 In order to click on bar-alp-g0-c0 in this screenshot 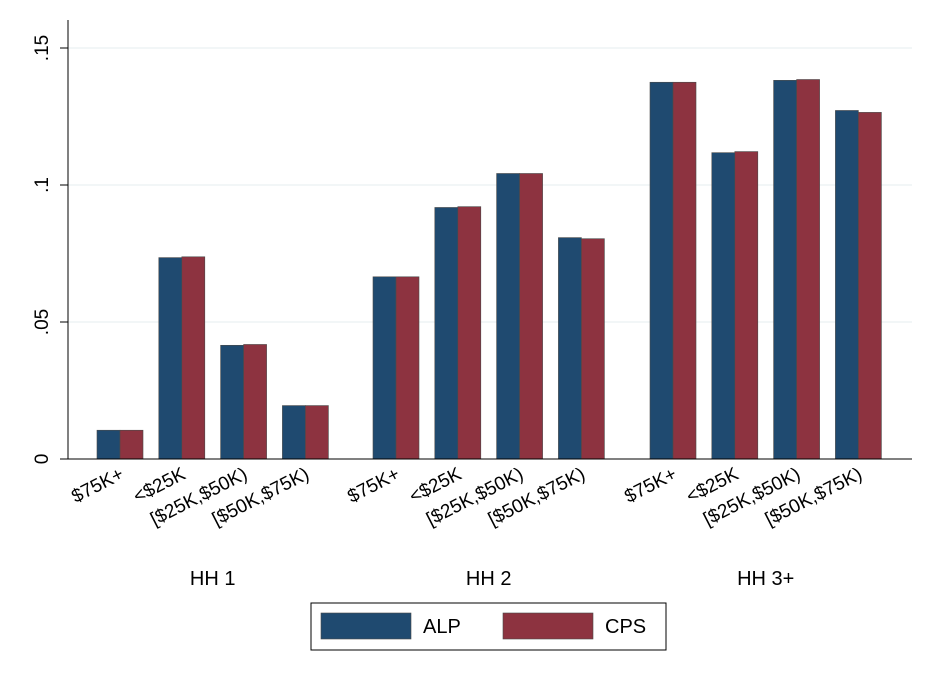, I will do `click(108, 444)`.